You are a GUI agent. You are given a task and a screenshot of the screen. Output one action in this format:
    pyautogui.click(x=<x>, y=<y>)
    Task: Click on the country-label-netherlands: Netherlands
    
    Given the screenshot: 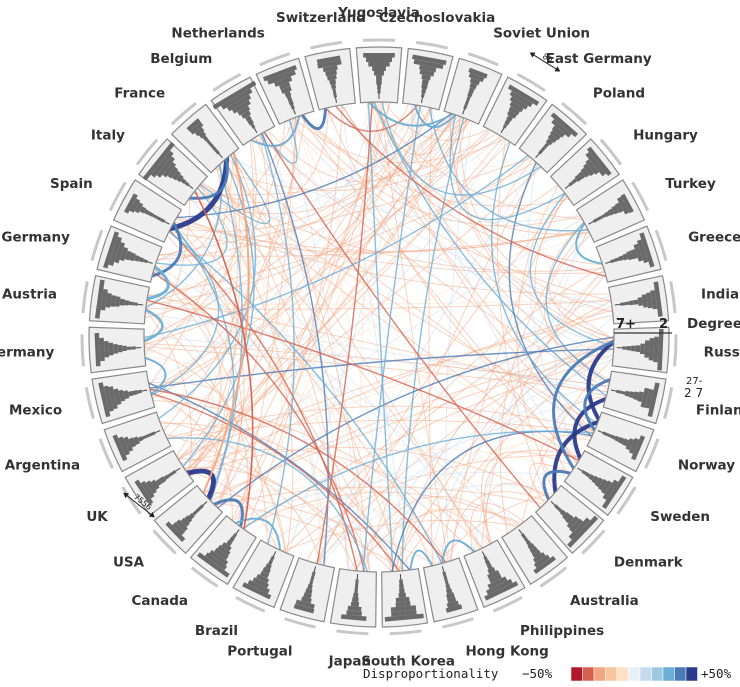 What is the action you would take?
    pyautogui.click(x=217, y=34)
    